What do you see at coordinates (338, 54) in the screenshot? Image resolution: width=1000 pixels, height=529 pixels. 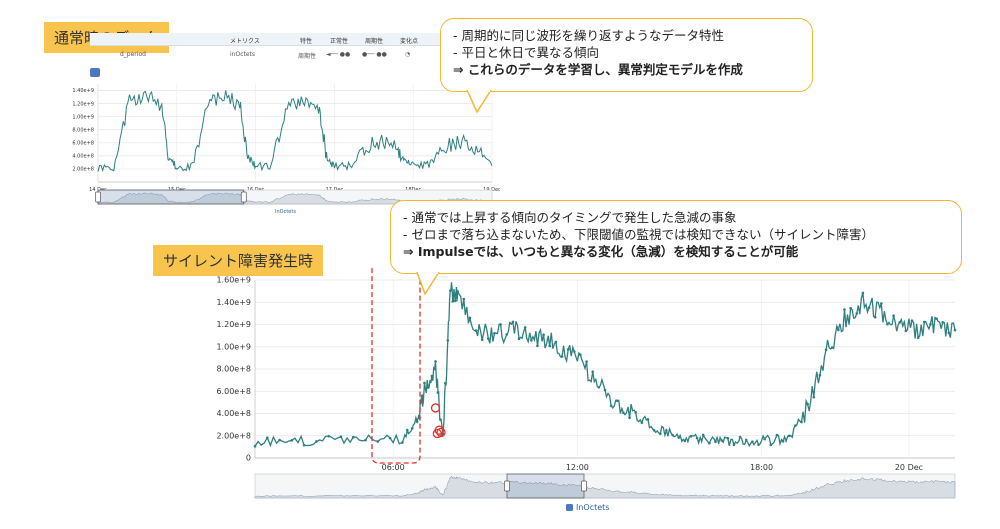 I see `table-row-normality: ◄── ●●` at bounding box center [338, 54].